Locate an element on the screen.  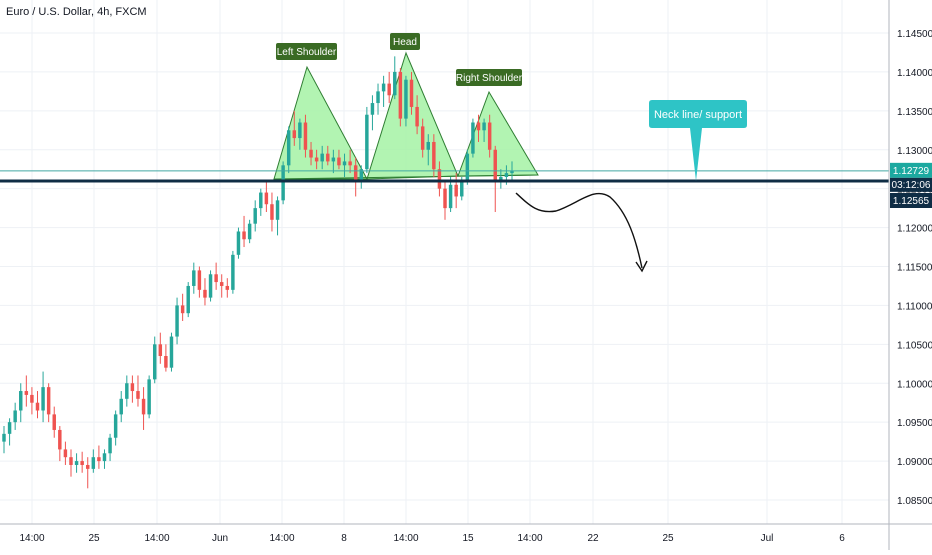
x-tick-label: 6 is located at coordinates (842, 538).